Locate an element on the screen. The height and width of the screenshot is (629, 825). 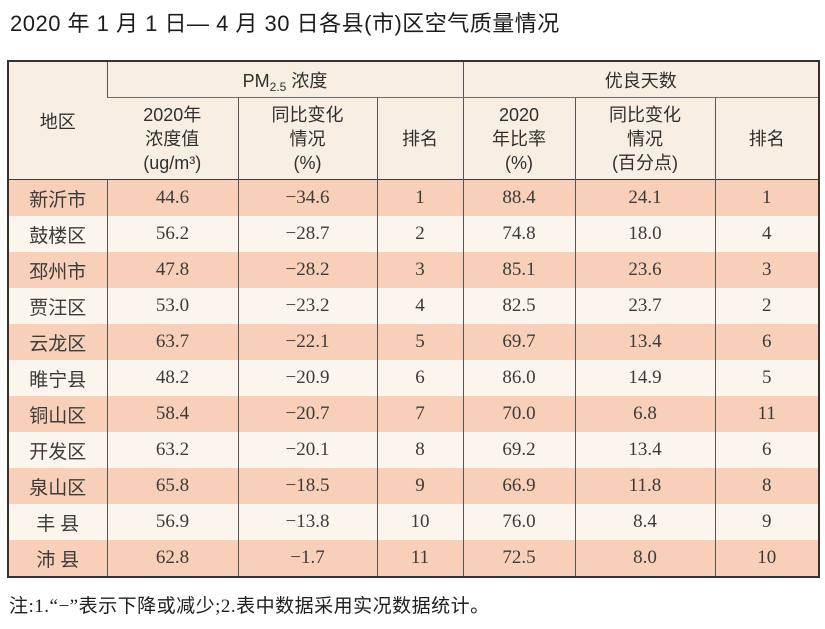
region-cell: 铜山区 is located at coordinates (57, 414).